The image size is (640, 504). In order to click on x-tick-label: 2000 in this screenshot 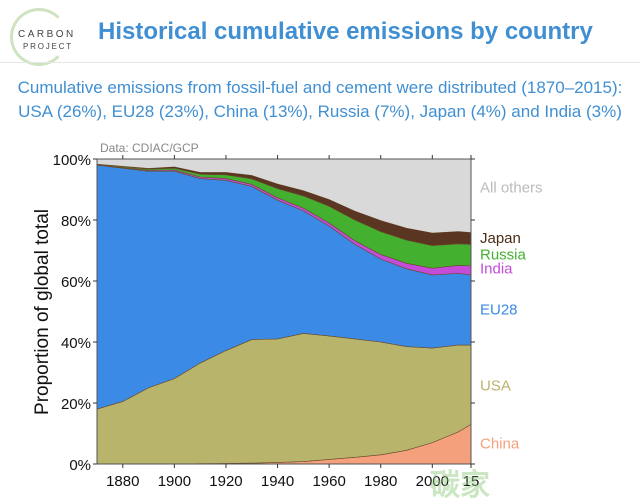, I will do `click(432, 481)`.